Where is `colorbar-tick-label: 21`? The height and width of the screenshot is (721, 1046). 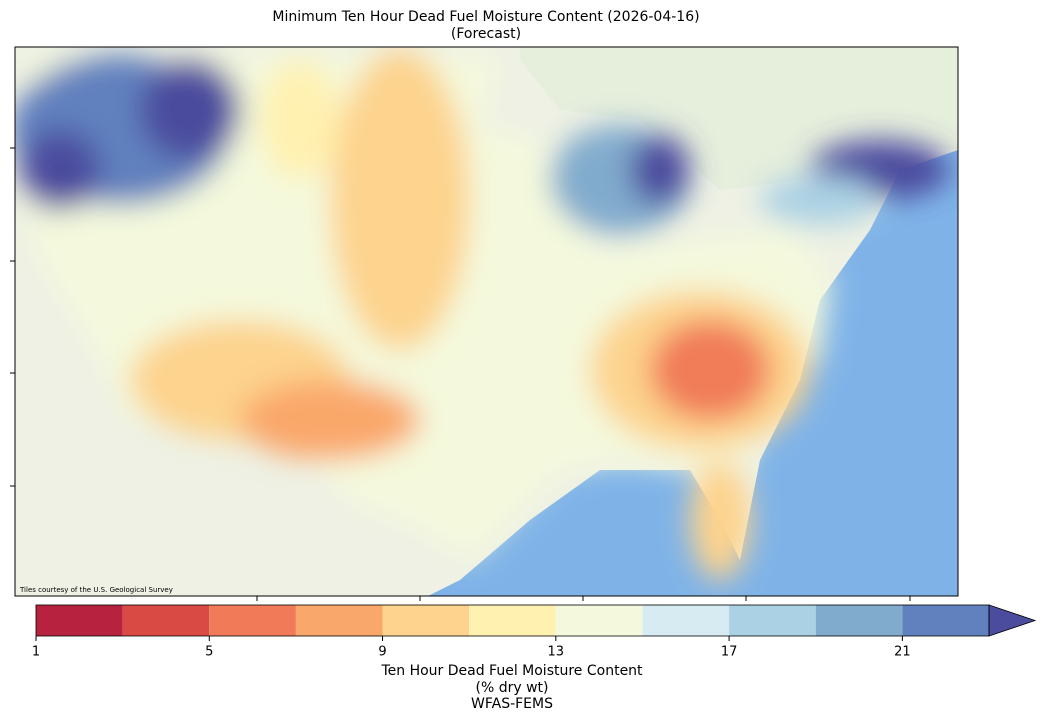 colorbar-tick-label: 21 is located at coordinates (902, 652).